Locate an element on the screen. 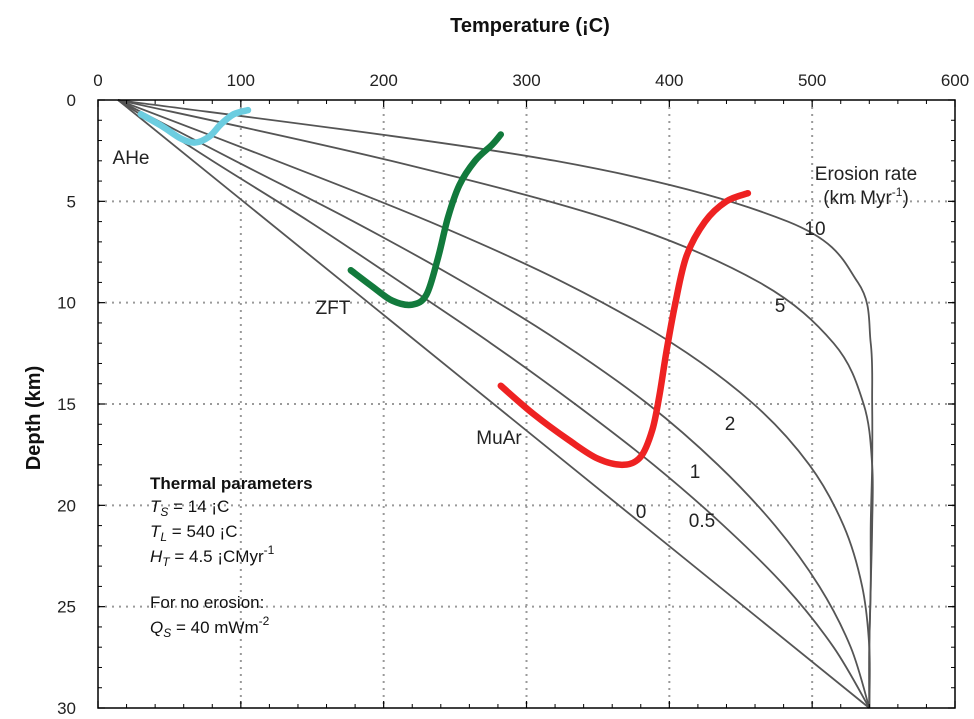 This screenshot has height=719, width=974. param-no-erosion: For no erosion: is located at coordinates (207, 602).